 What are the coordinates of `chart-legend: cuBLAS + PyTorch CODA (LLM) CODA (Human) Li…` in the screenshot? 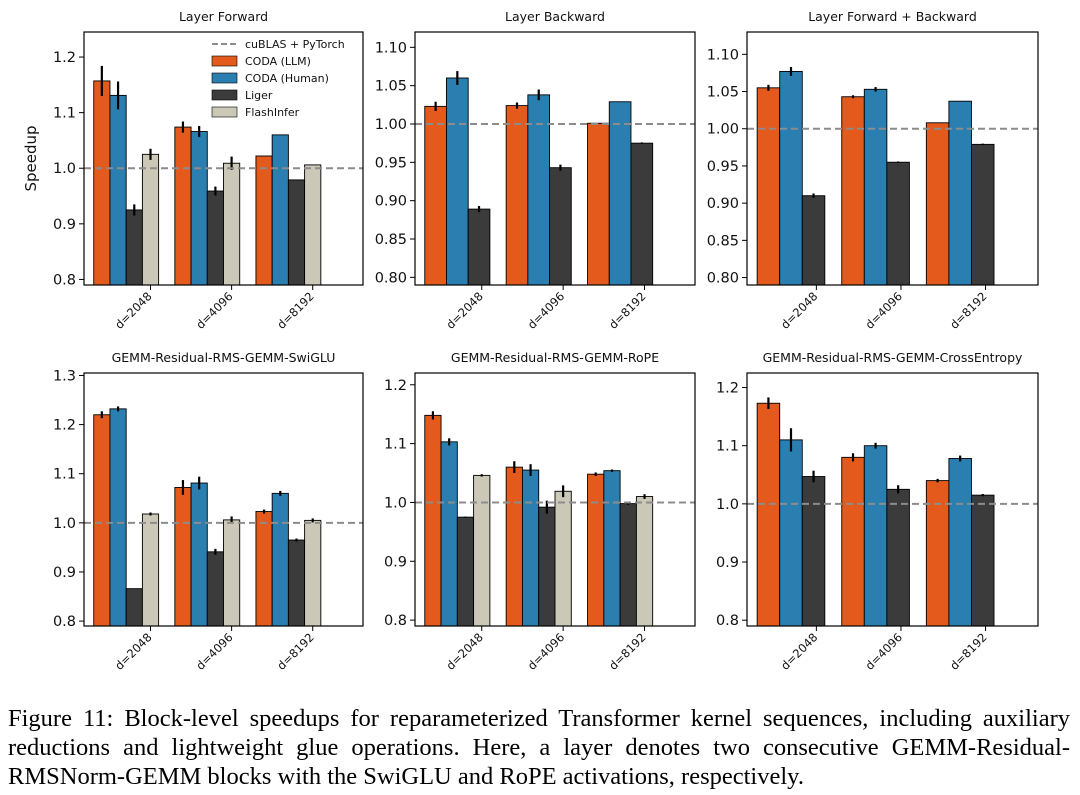 It's located at (278, 78).